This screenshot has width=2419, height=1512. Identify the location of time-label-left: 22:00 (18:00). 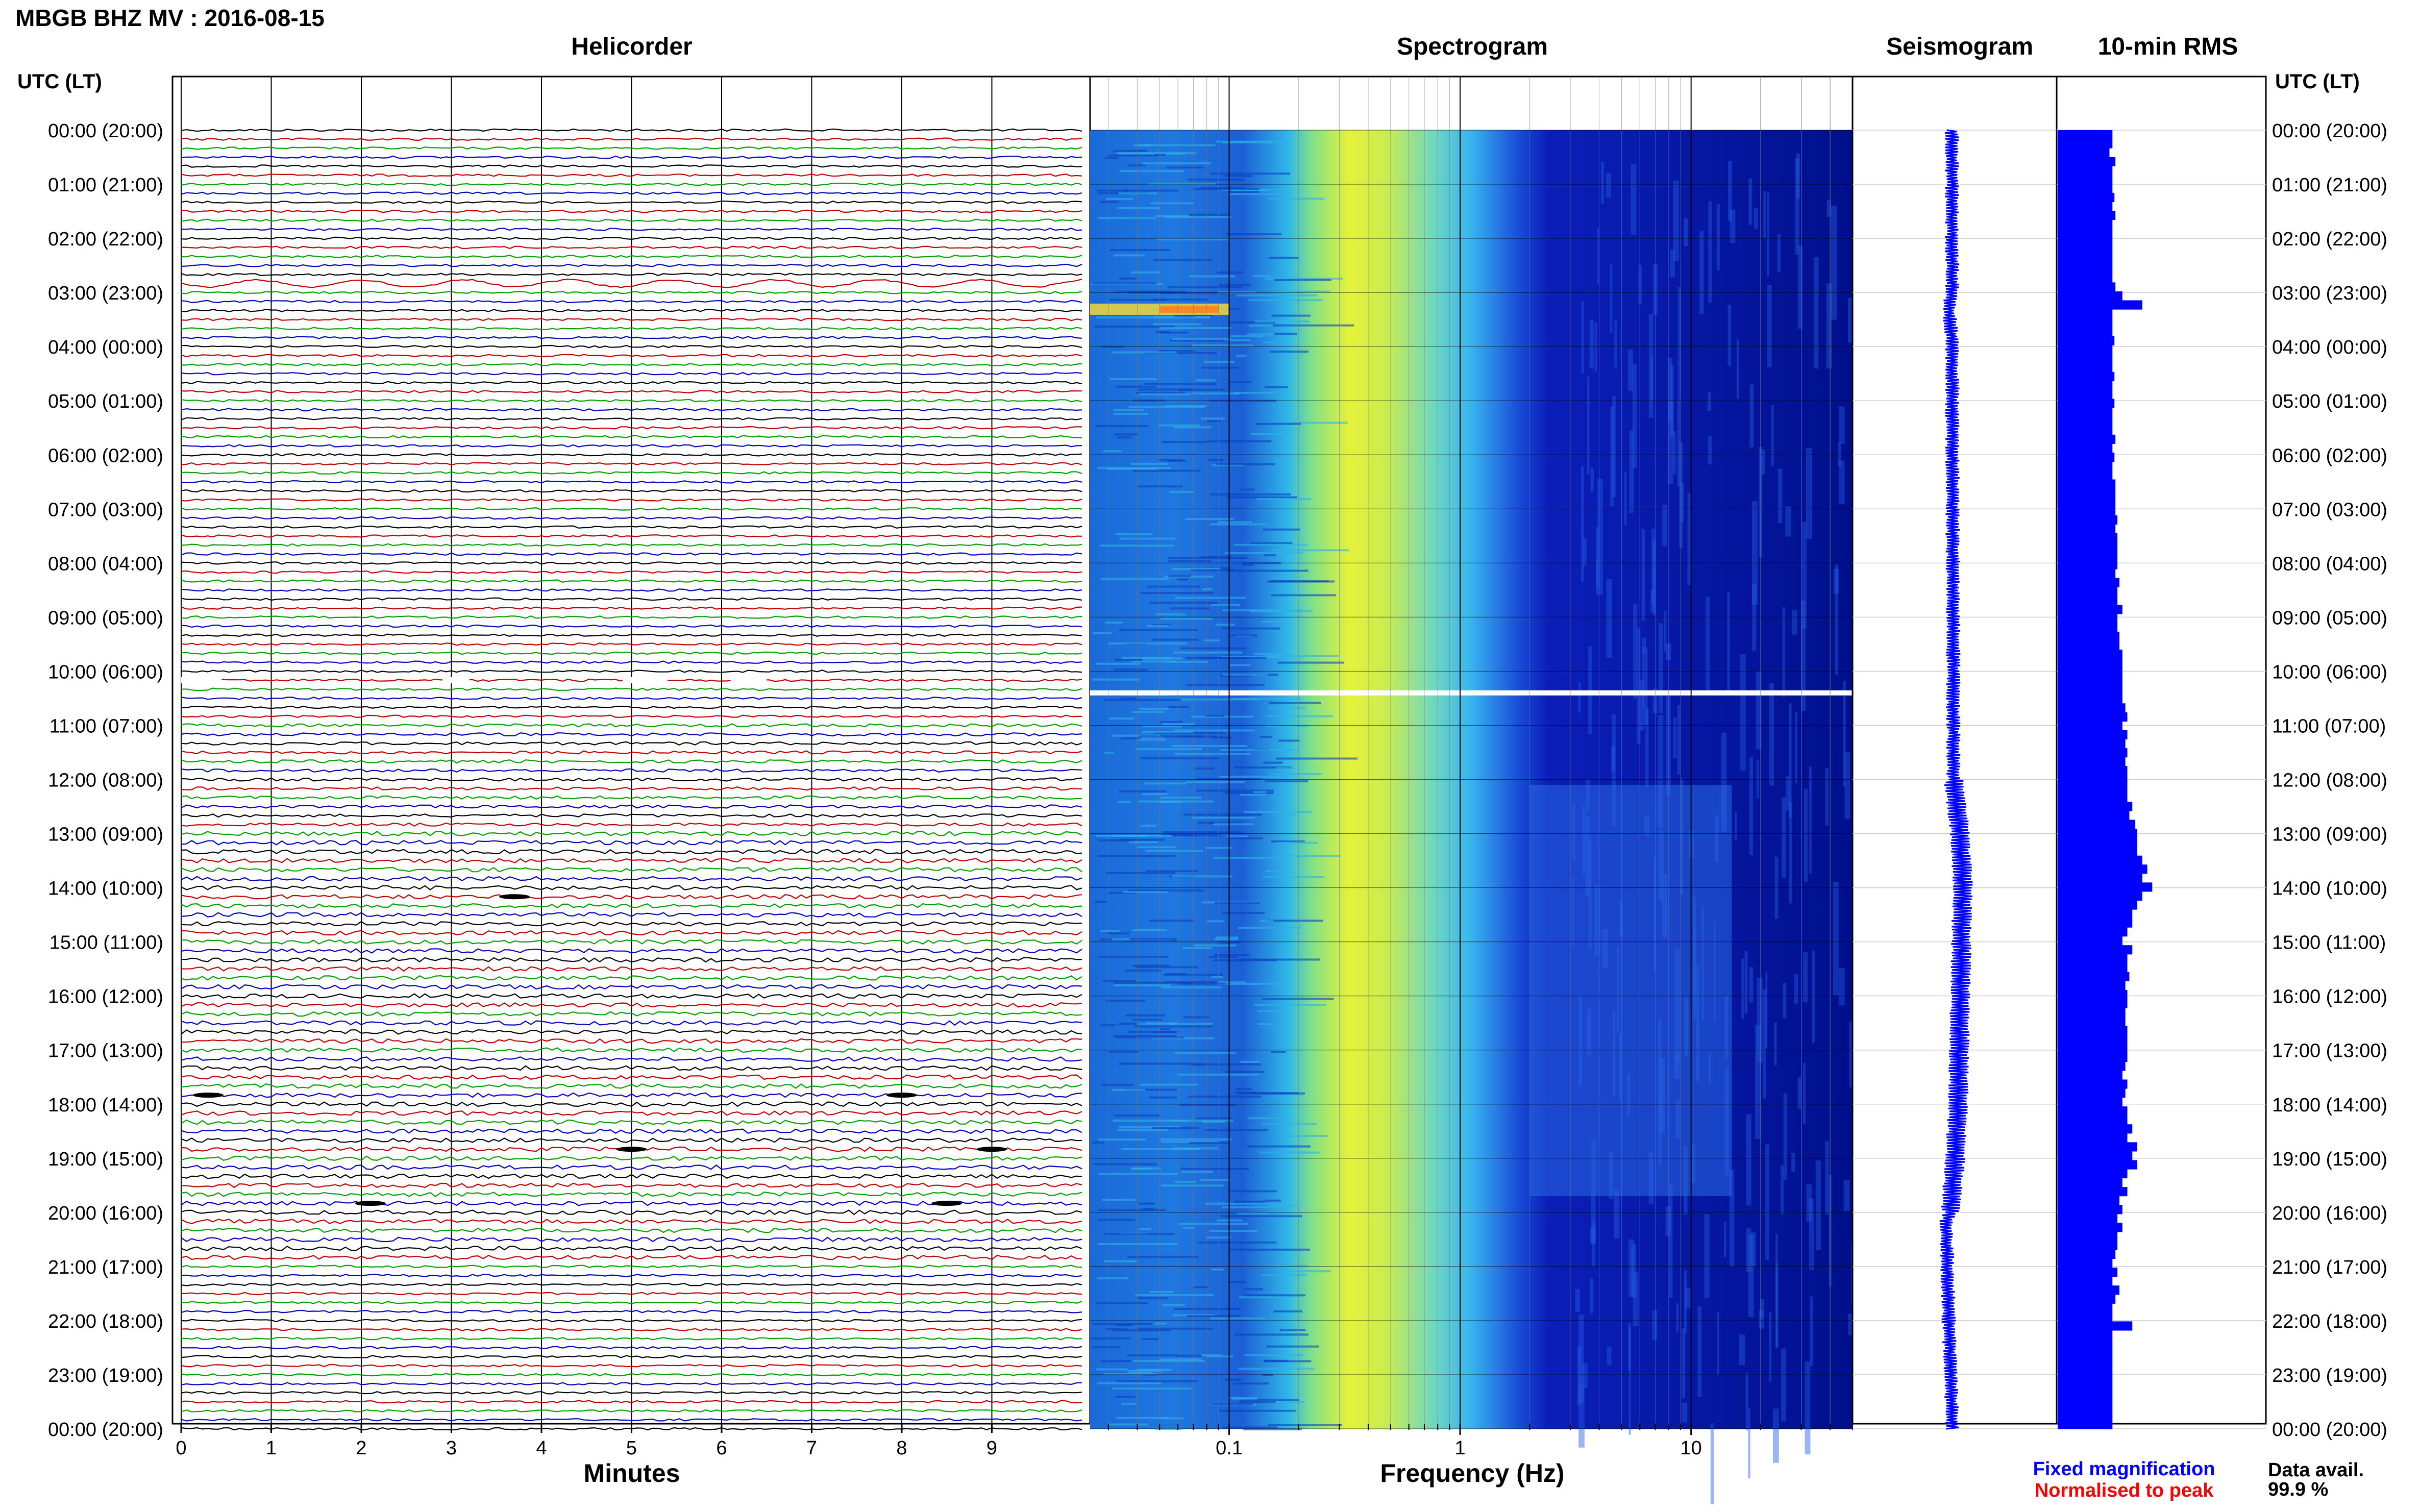
(105, 1321).